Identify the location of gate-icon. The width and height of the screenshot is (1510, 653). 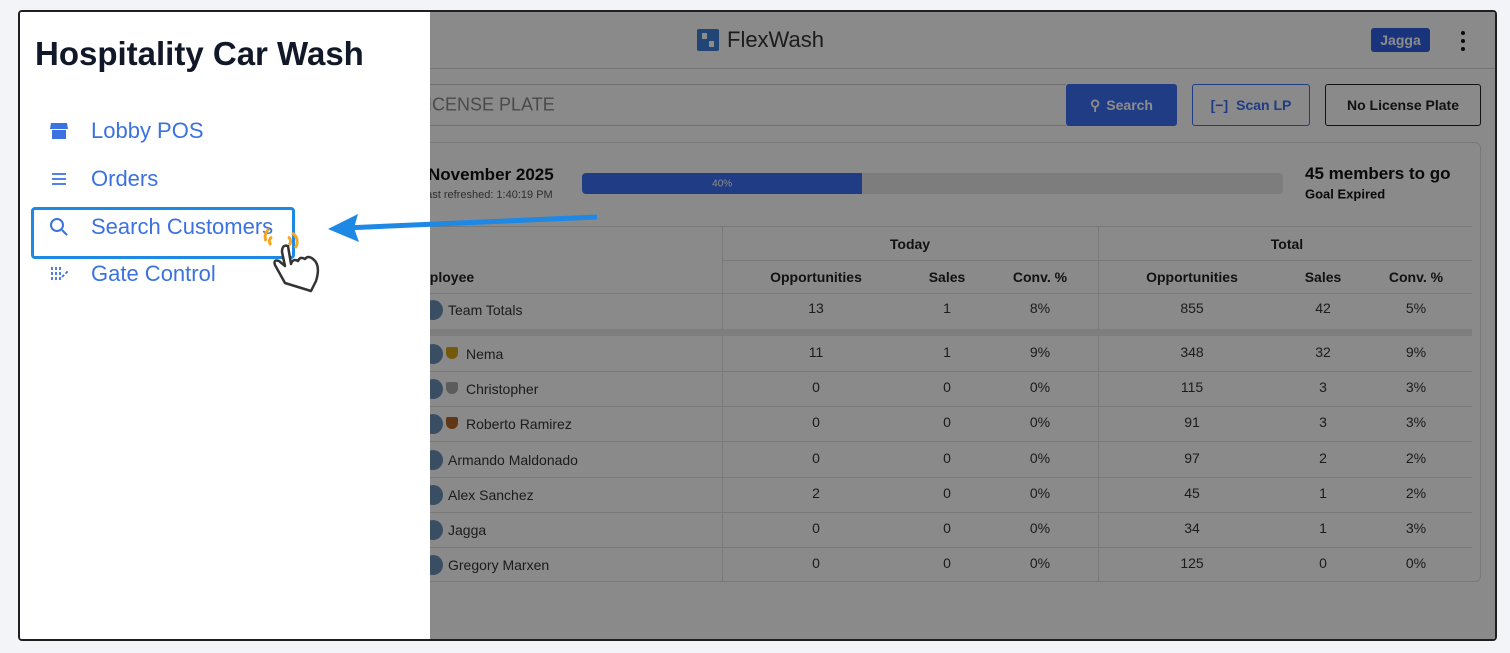
(60, 274).